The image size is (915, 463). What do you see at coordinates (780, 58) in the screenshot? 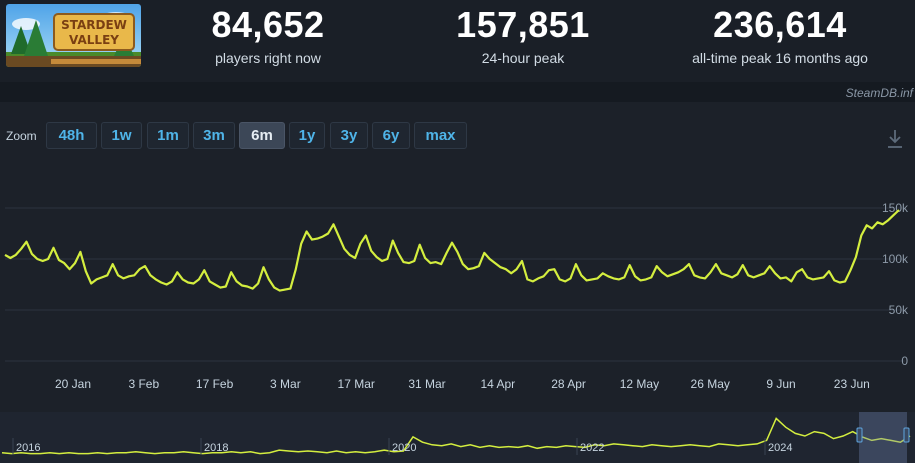
I see `all-time-peak-label: all-time peak 16 months ago` at bounding box center [780, 58].